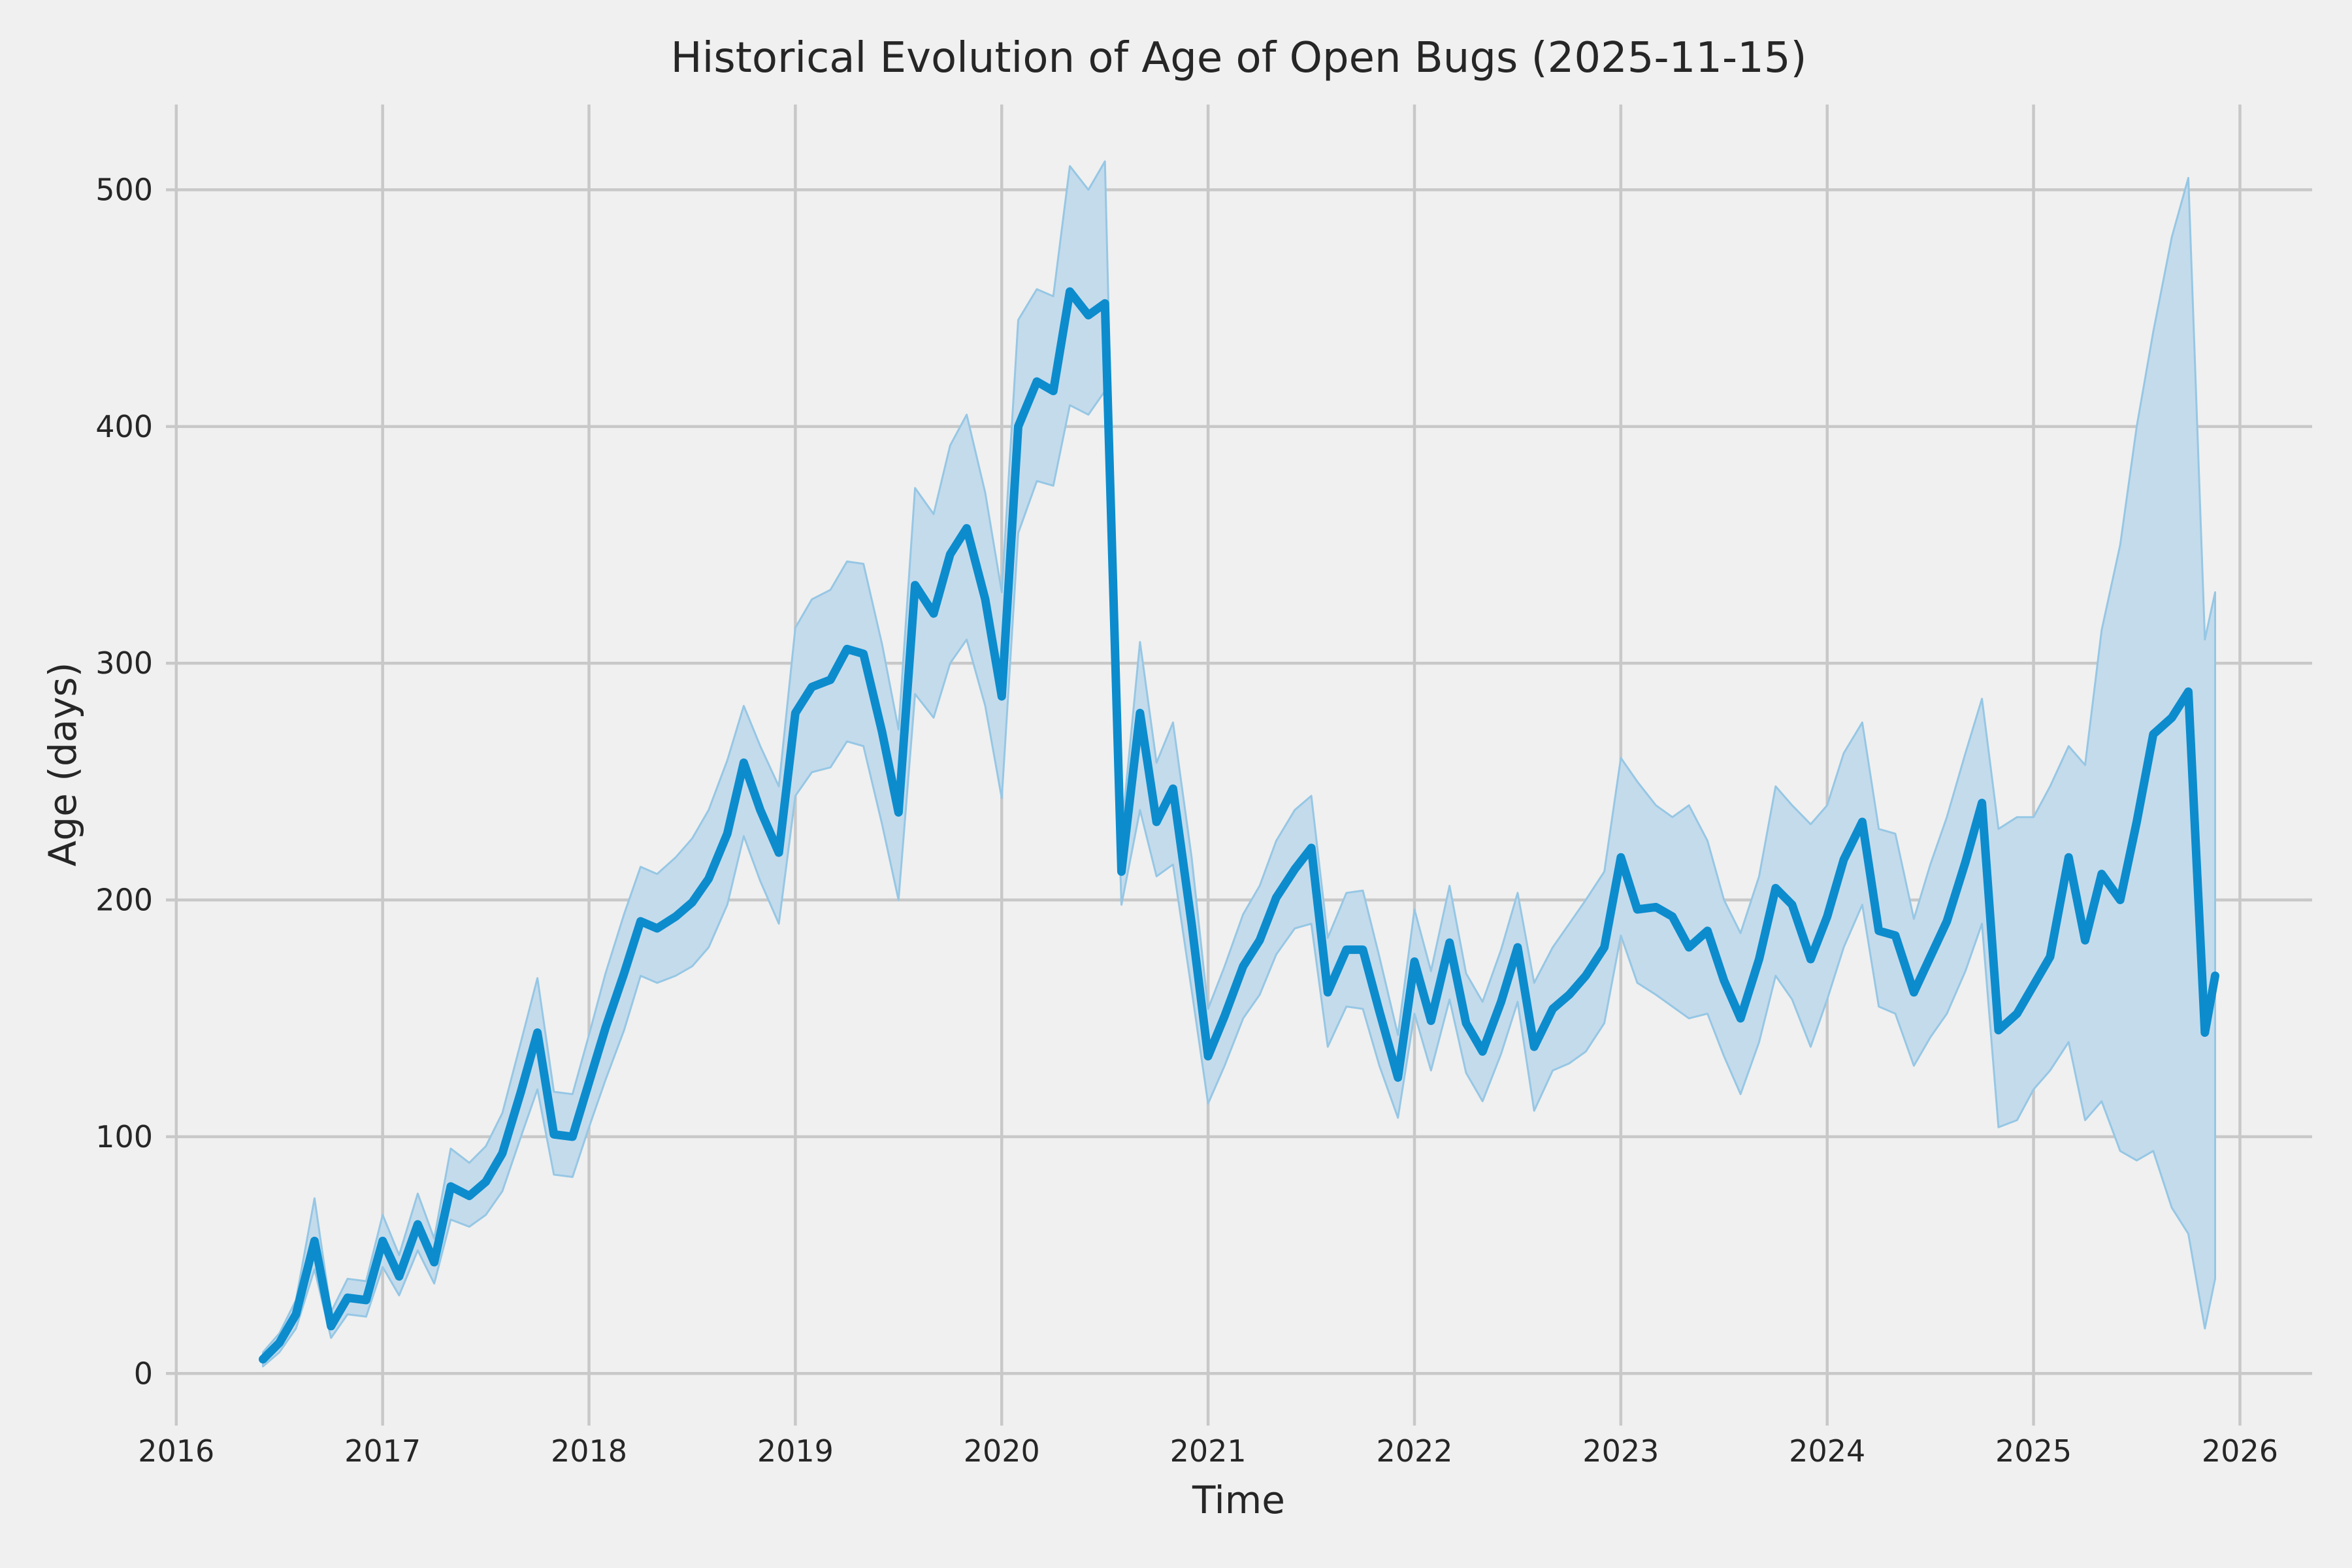 The height and width of the screenshot is (1568, 2352). Describe the element at coordinates (143, 1373) in the screenshot. I see `y-tick-label: 0` at that location.